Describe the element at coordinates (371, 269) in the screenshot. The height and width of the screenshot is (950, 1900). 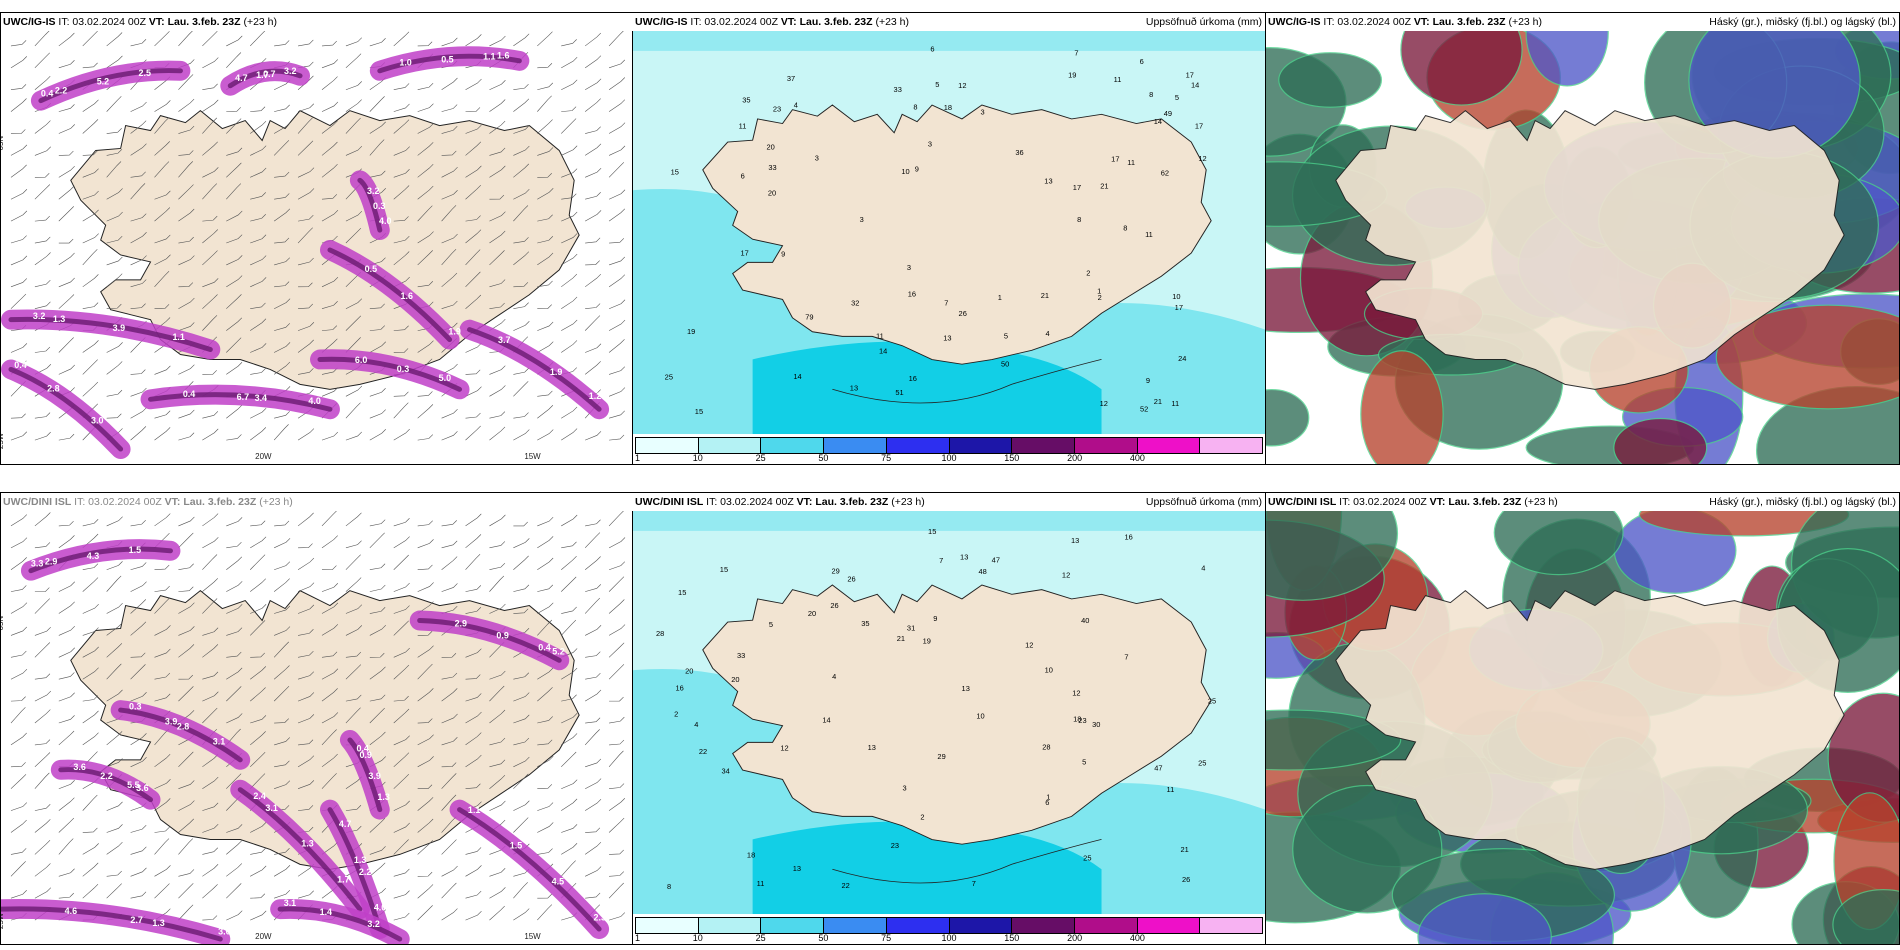
I see `gust-value: 0.5` at that location.